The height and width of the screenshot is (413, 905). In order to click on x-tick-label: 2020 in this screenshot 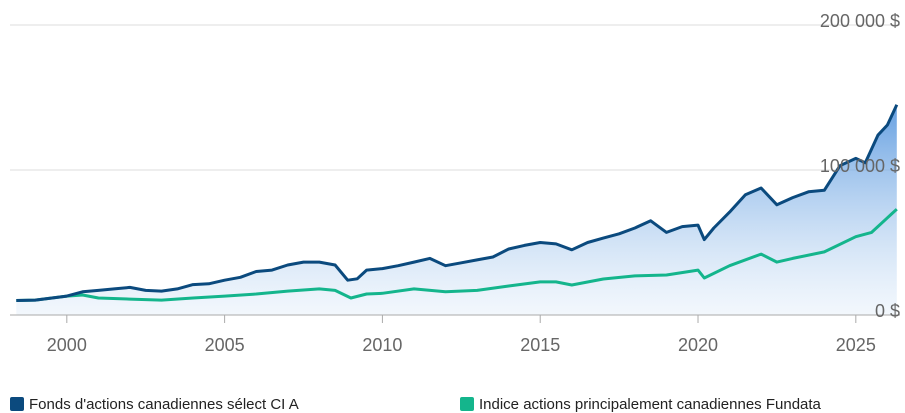, I will do `click(698, 345)`.